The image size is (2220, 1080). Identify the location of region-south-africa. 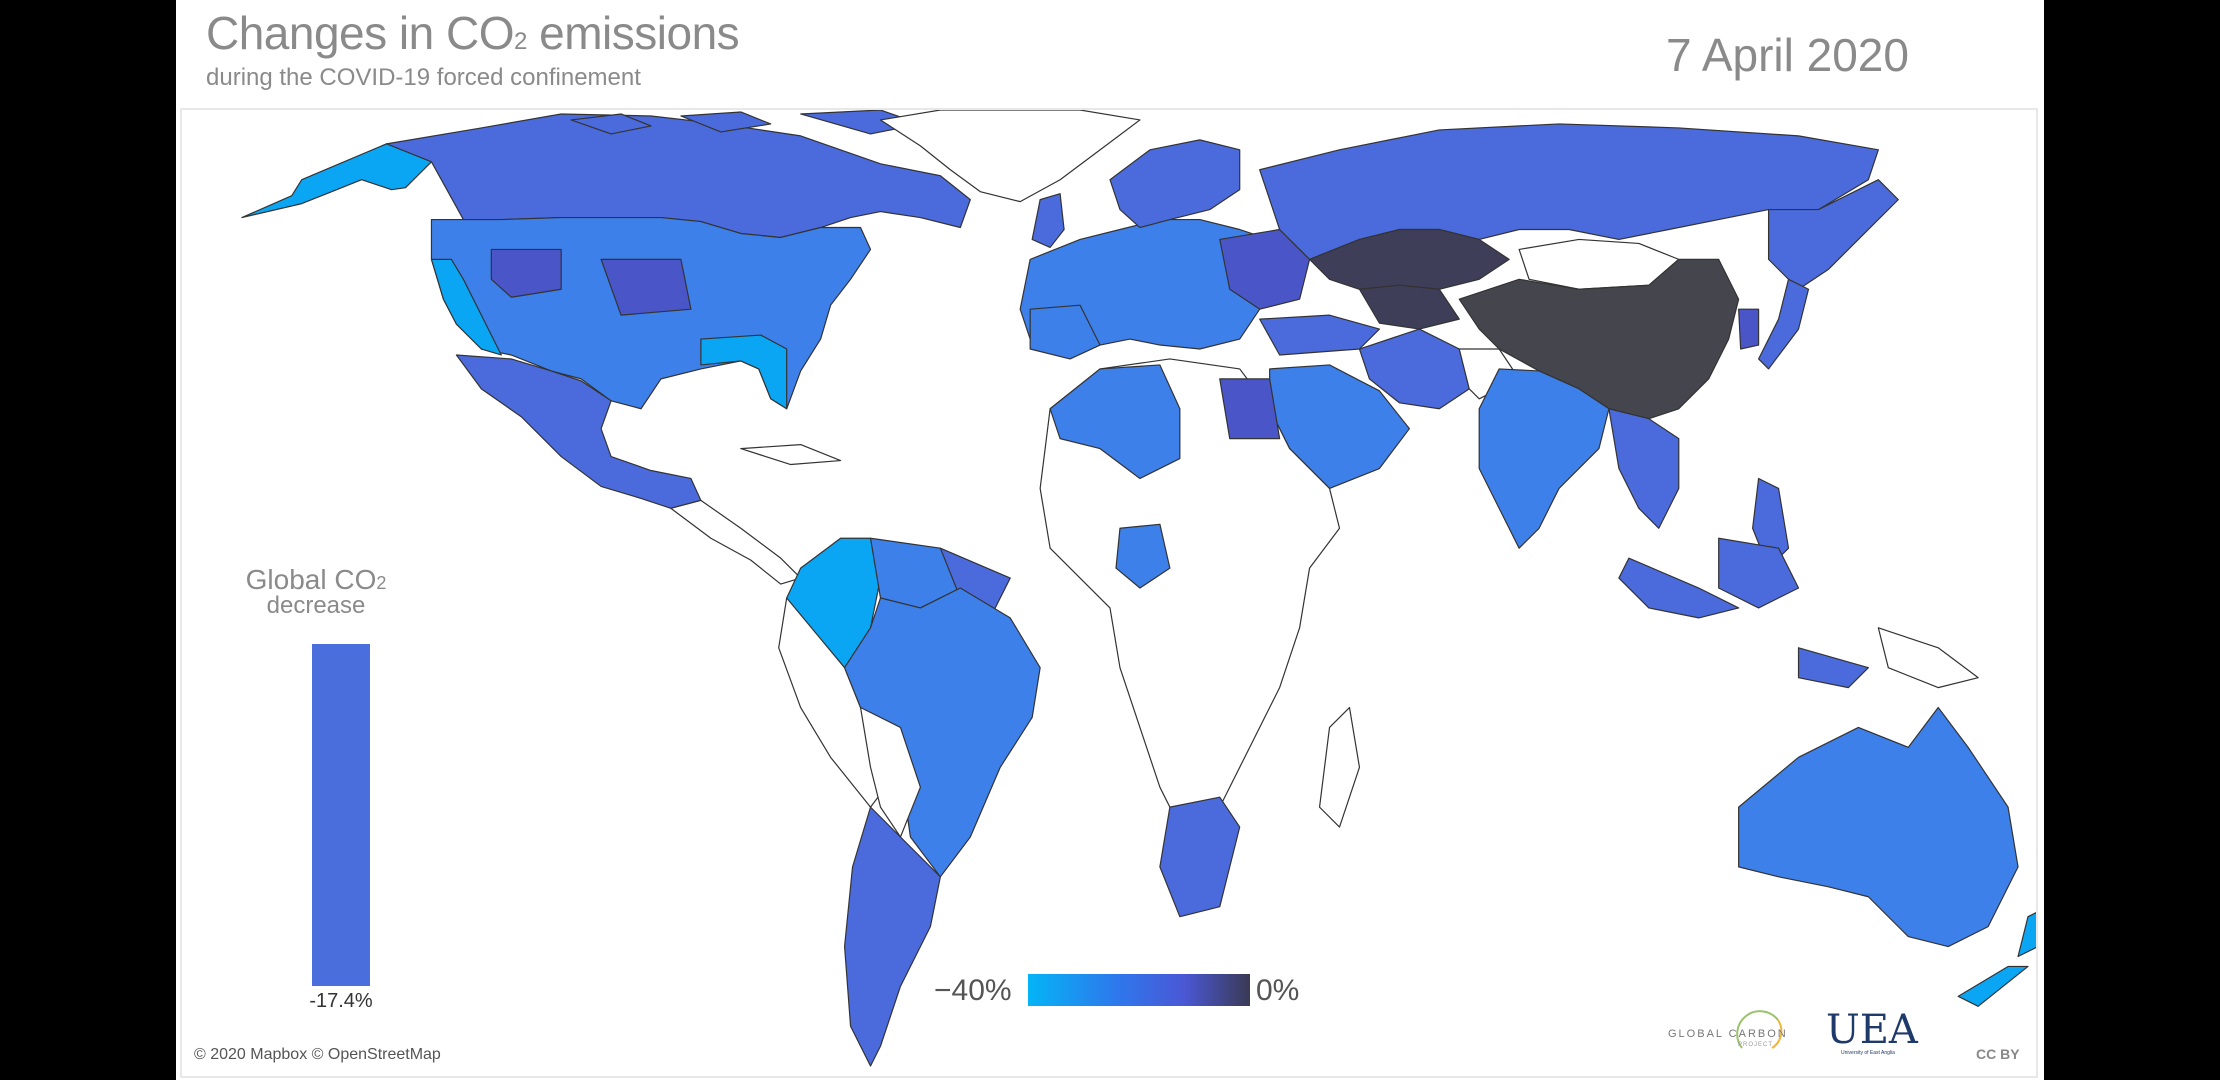
(1200, 857).